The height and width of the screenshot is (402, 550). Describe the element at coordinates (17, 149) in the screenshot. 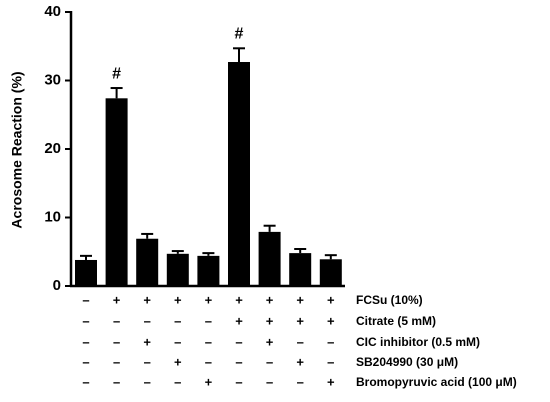

I see `y-axis-label: Acrosome Reaction (%)` at that location.